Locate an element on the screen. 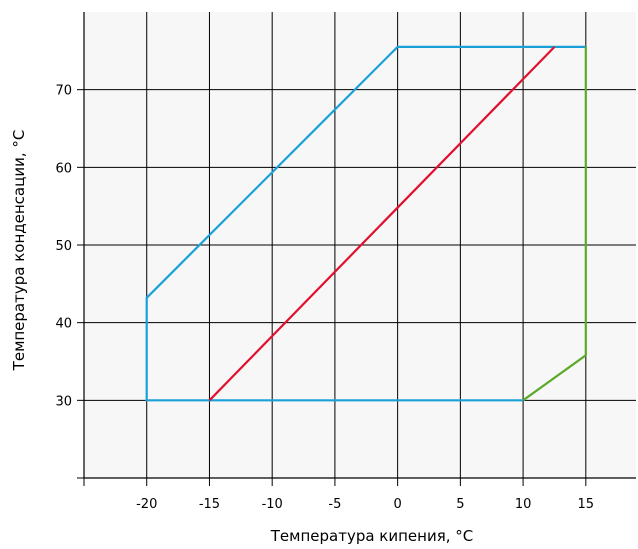  x-tick-label: -5 is located at coordinates (334, 504).